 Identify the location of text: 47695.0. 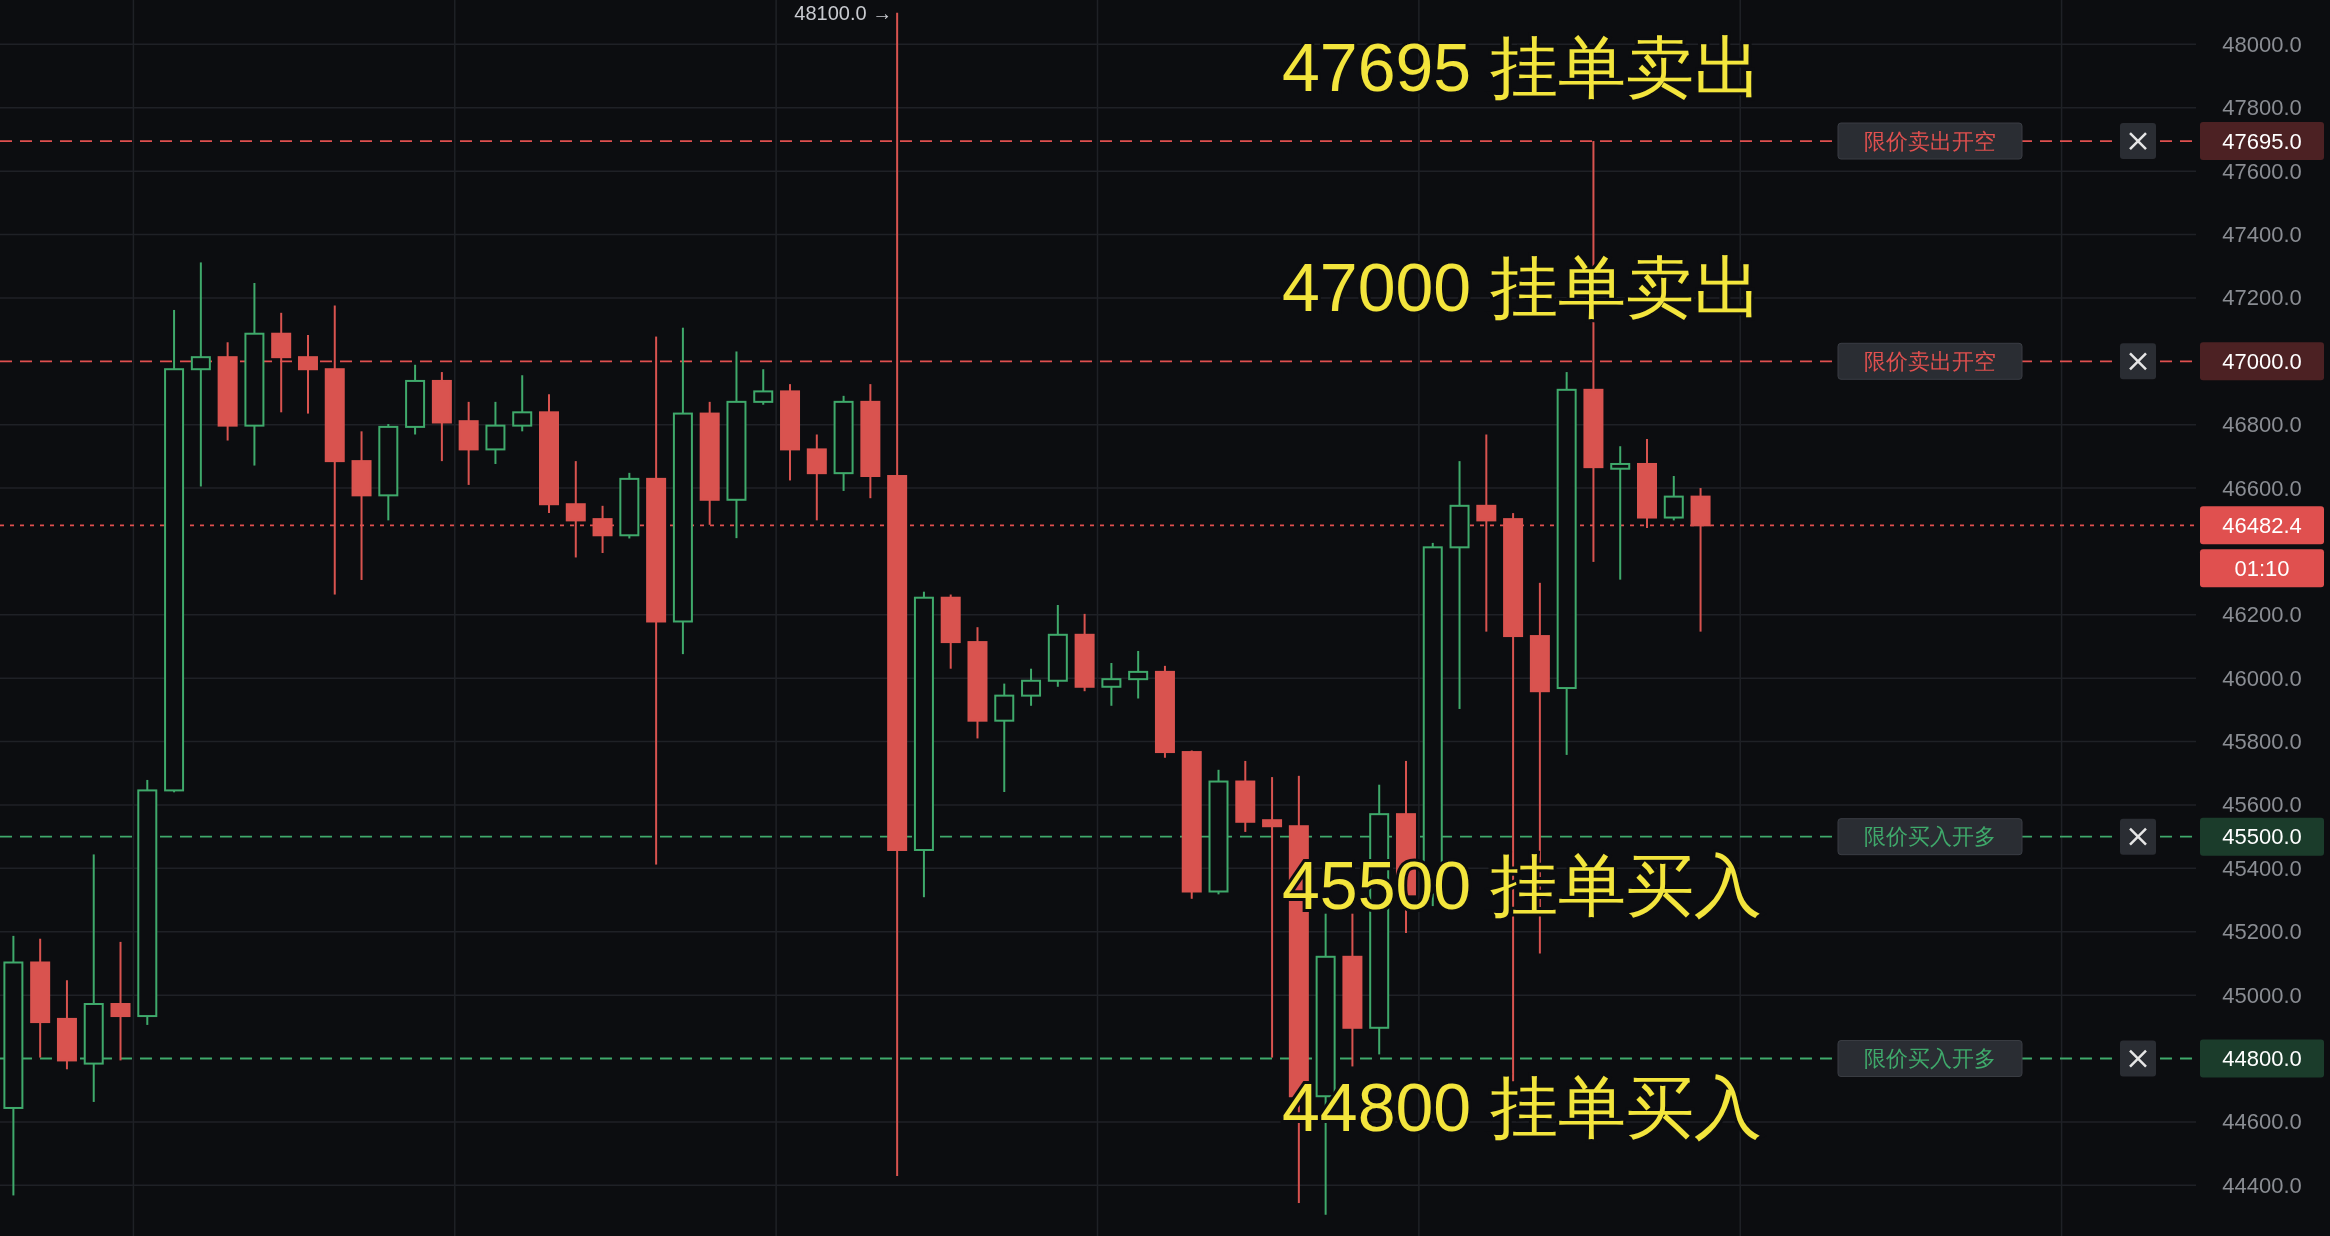
(2262, 141).